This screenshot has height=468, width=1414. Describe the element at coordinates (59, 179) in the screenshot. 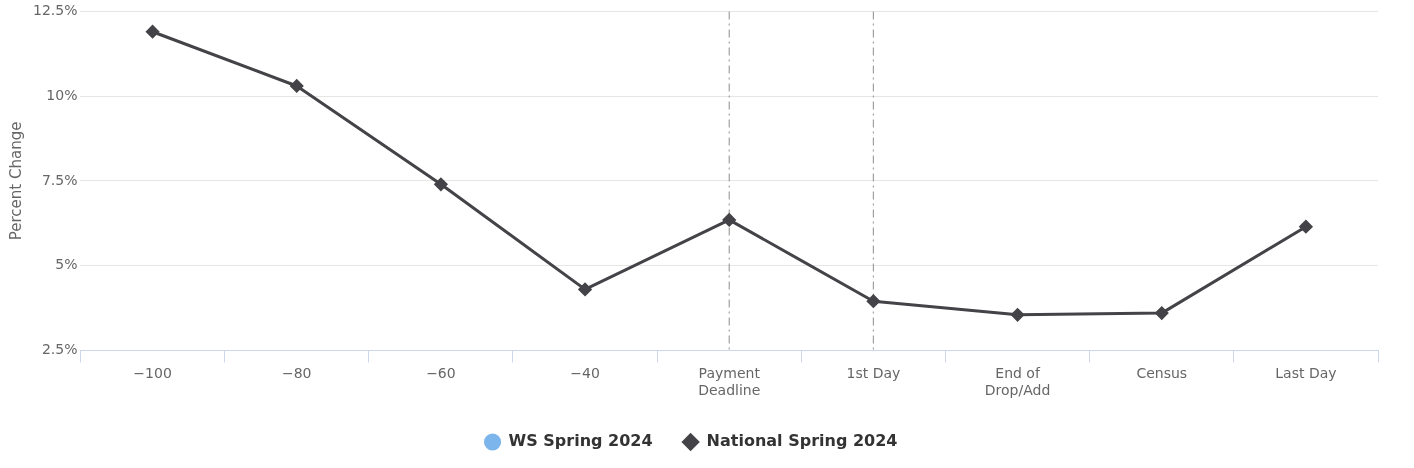

I see `y-tick-label: 7.5%` at that location.